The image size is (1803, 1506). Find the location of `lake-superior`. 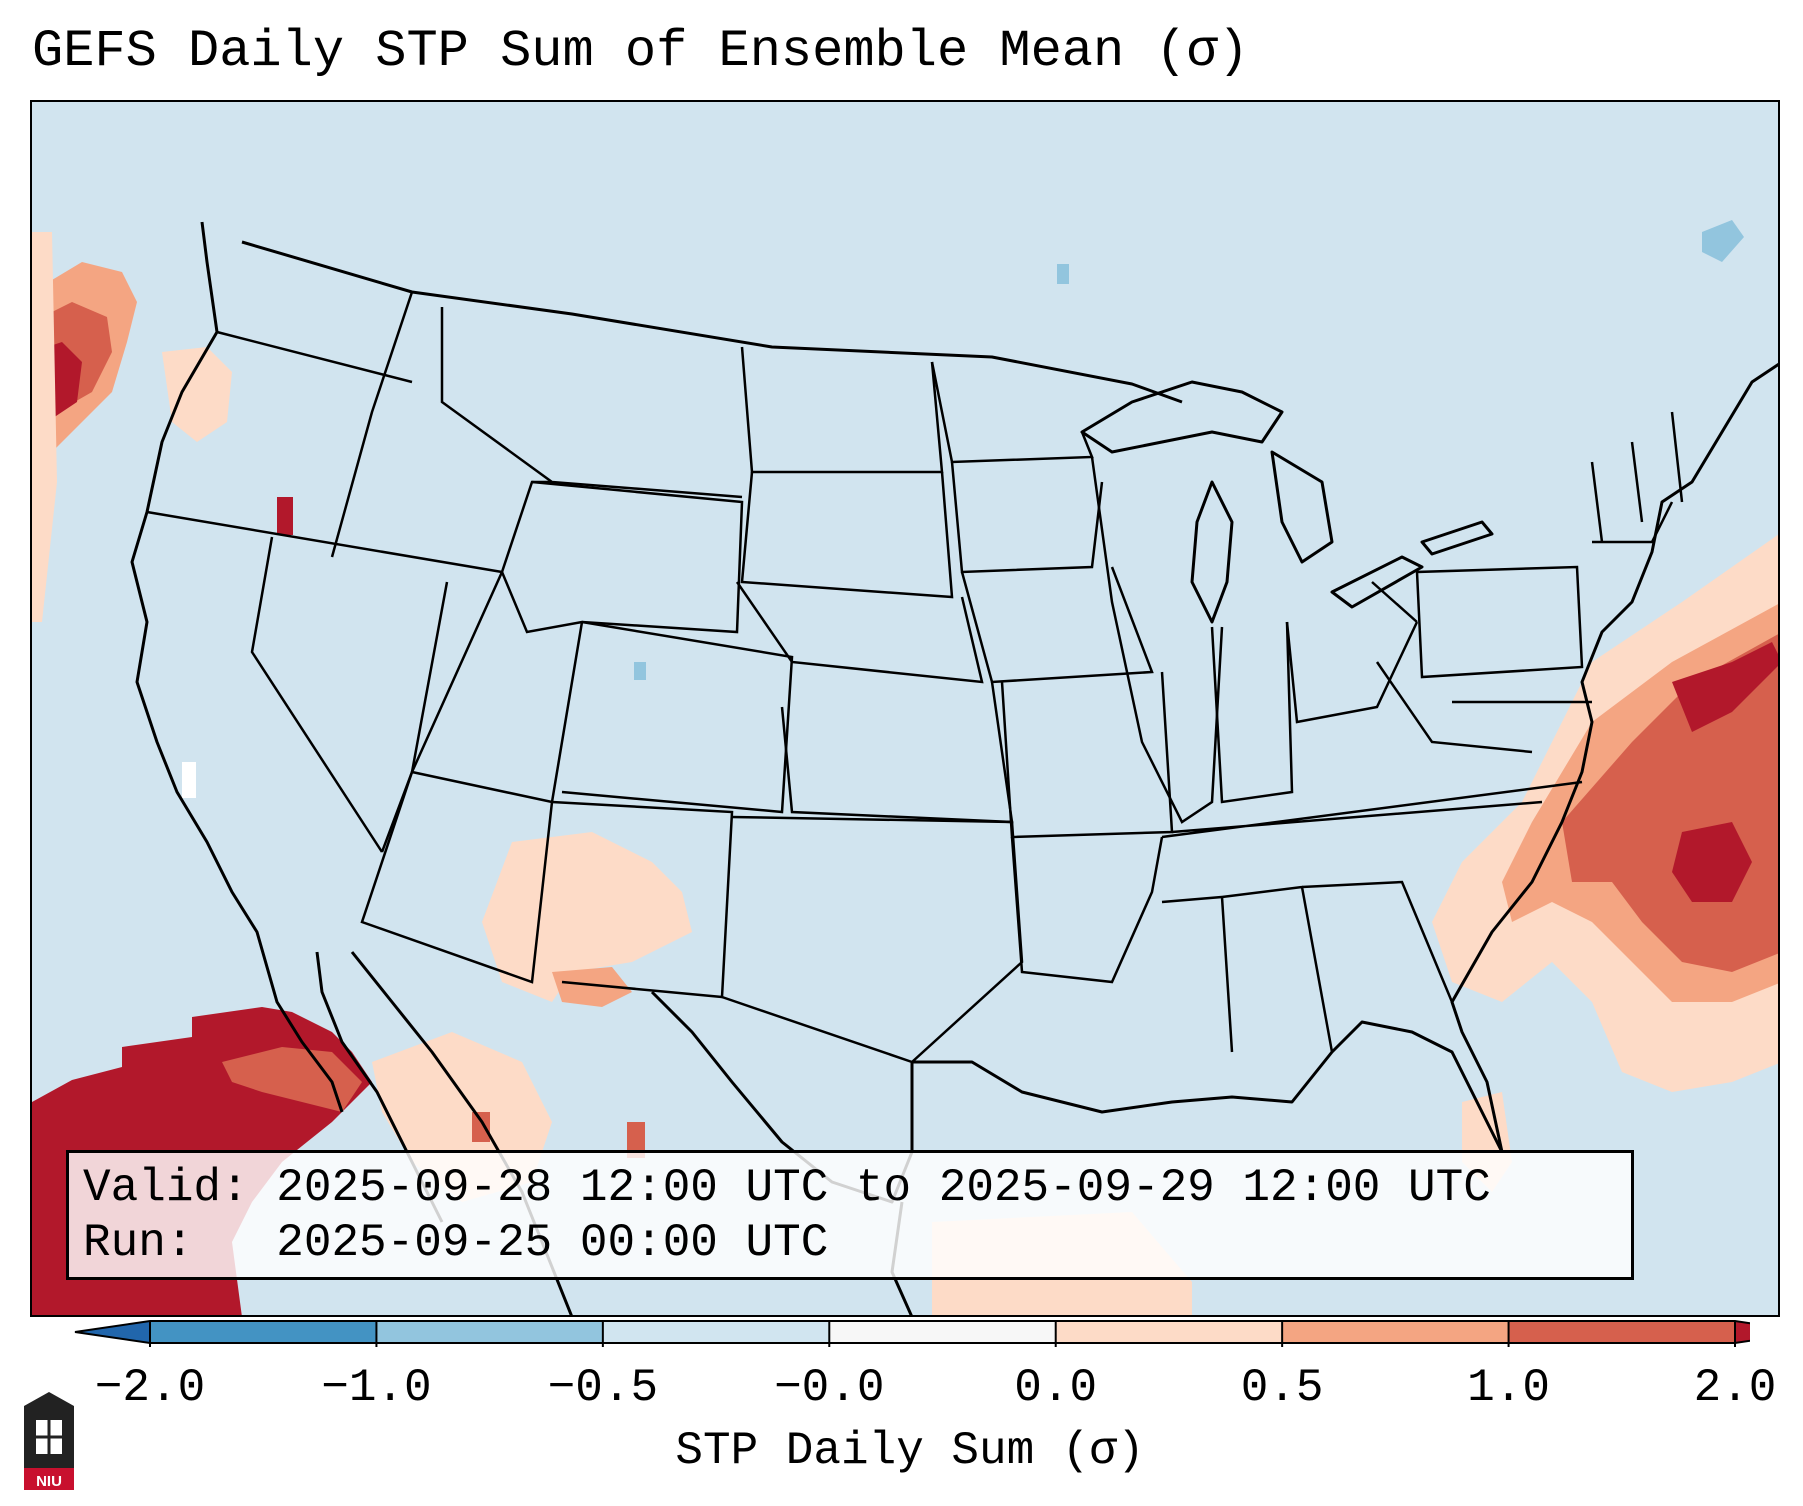

lake-superior is located at coordinates (1182, 417).